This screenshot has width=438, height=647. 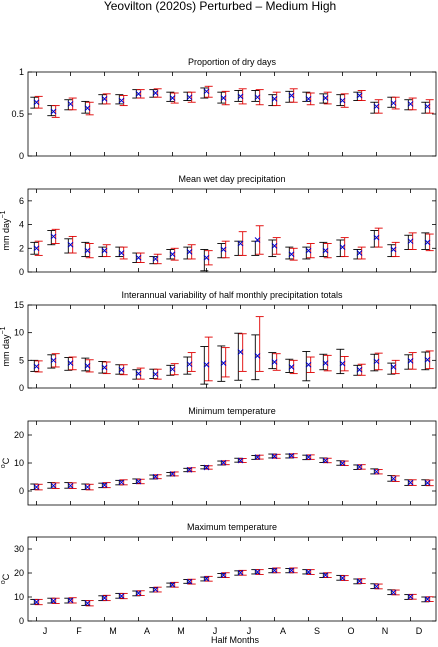 What do you see at coordinates (419, 631) in the screenshot?
I see `month-label: D` at bounding box center [419, 631].